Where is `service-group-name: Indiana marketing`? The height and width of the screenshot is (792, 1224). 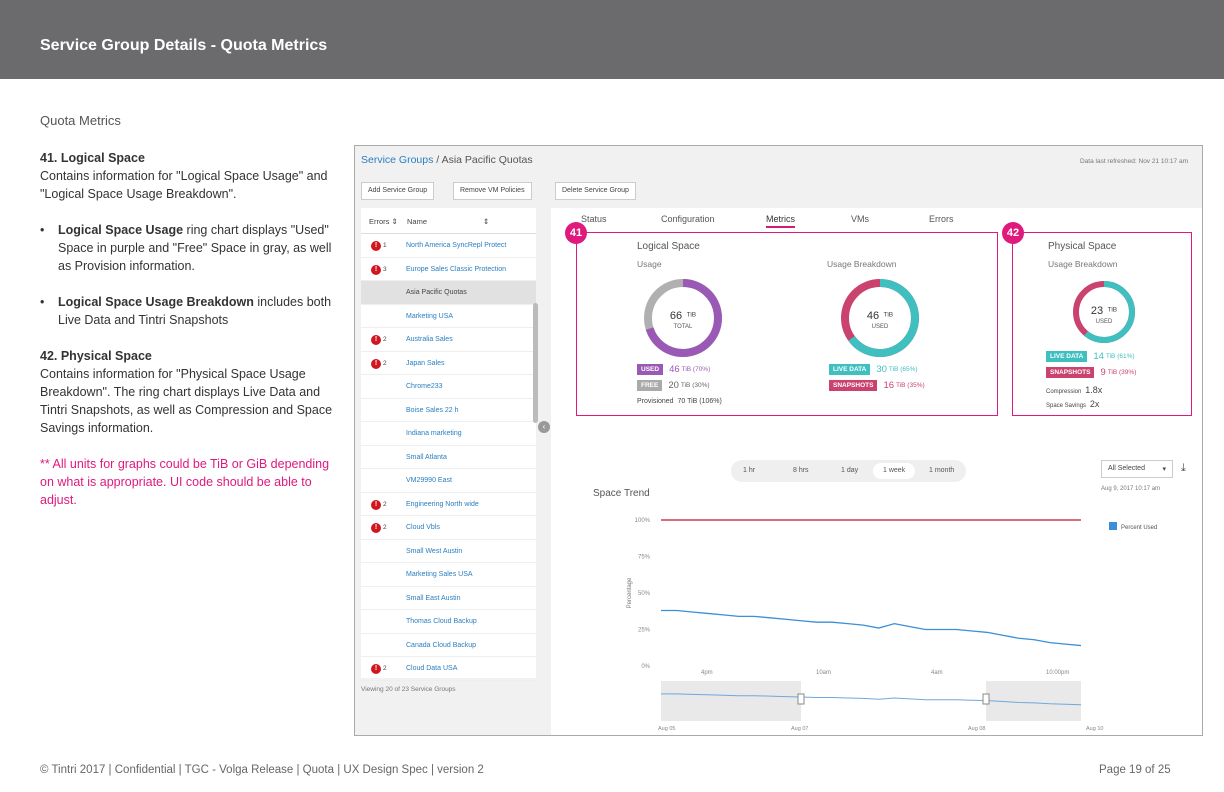 service-group-name: Indiana marketing is located at coordinates (434, 433).